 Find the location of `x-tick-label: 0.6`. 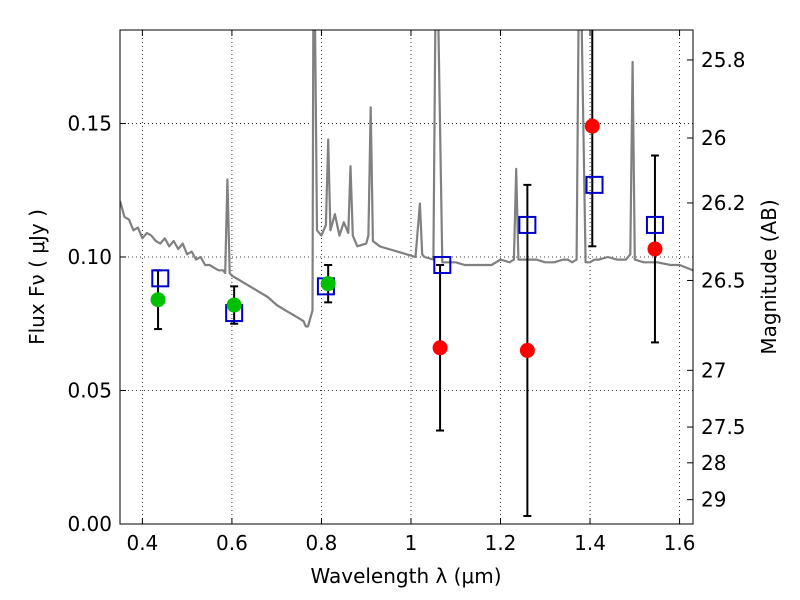

x-tick-label: 0.6 is located at coordinates (232, 543).